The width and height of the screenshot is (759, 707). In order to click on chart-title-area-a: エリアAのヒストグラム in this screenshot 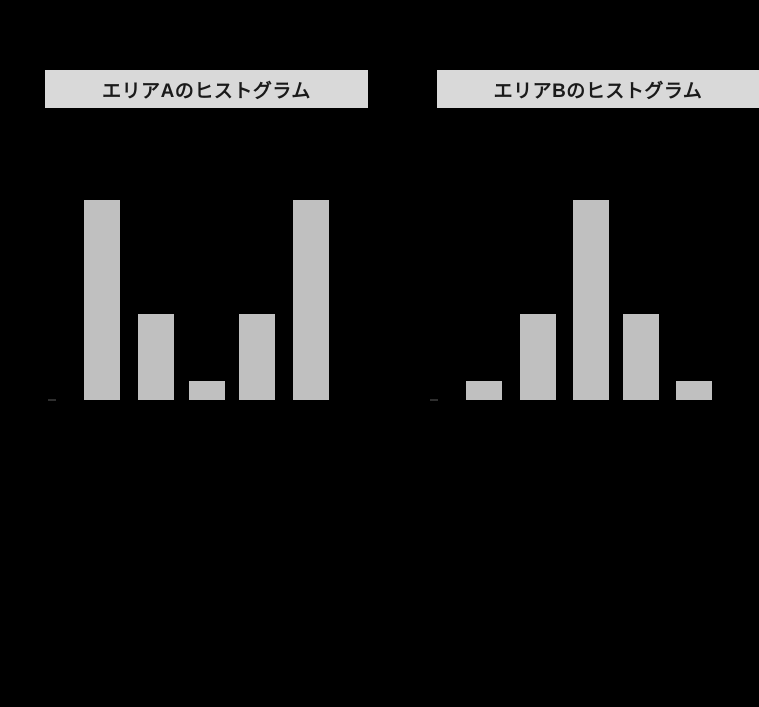, I will do `click(206, 89)`.